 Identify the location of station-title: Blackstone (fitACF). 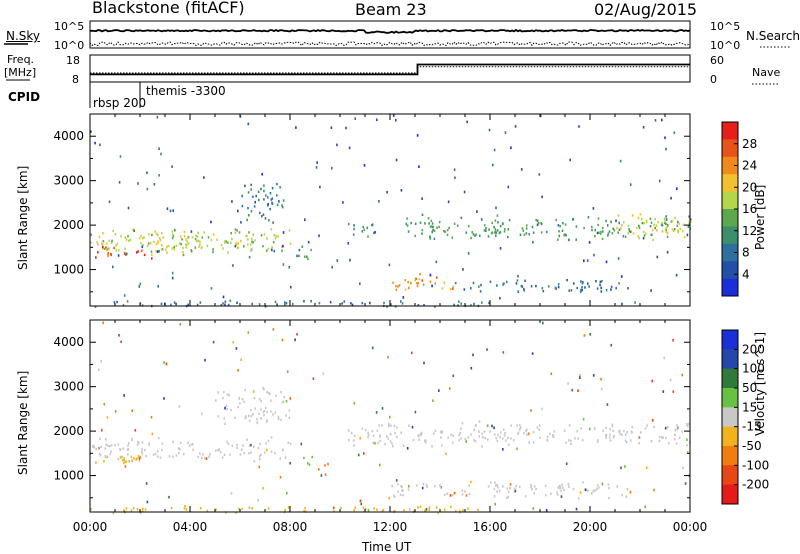
(168, 8).